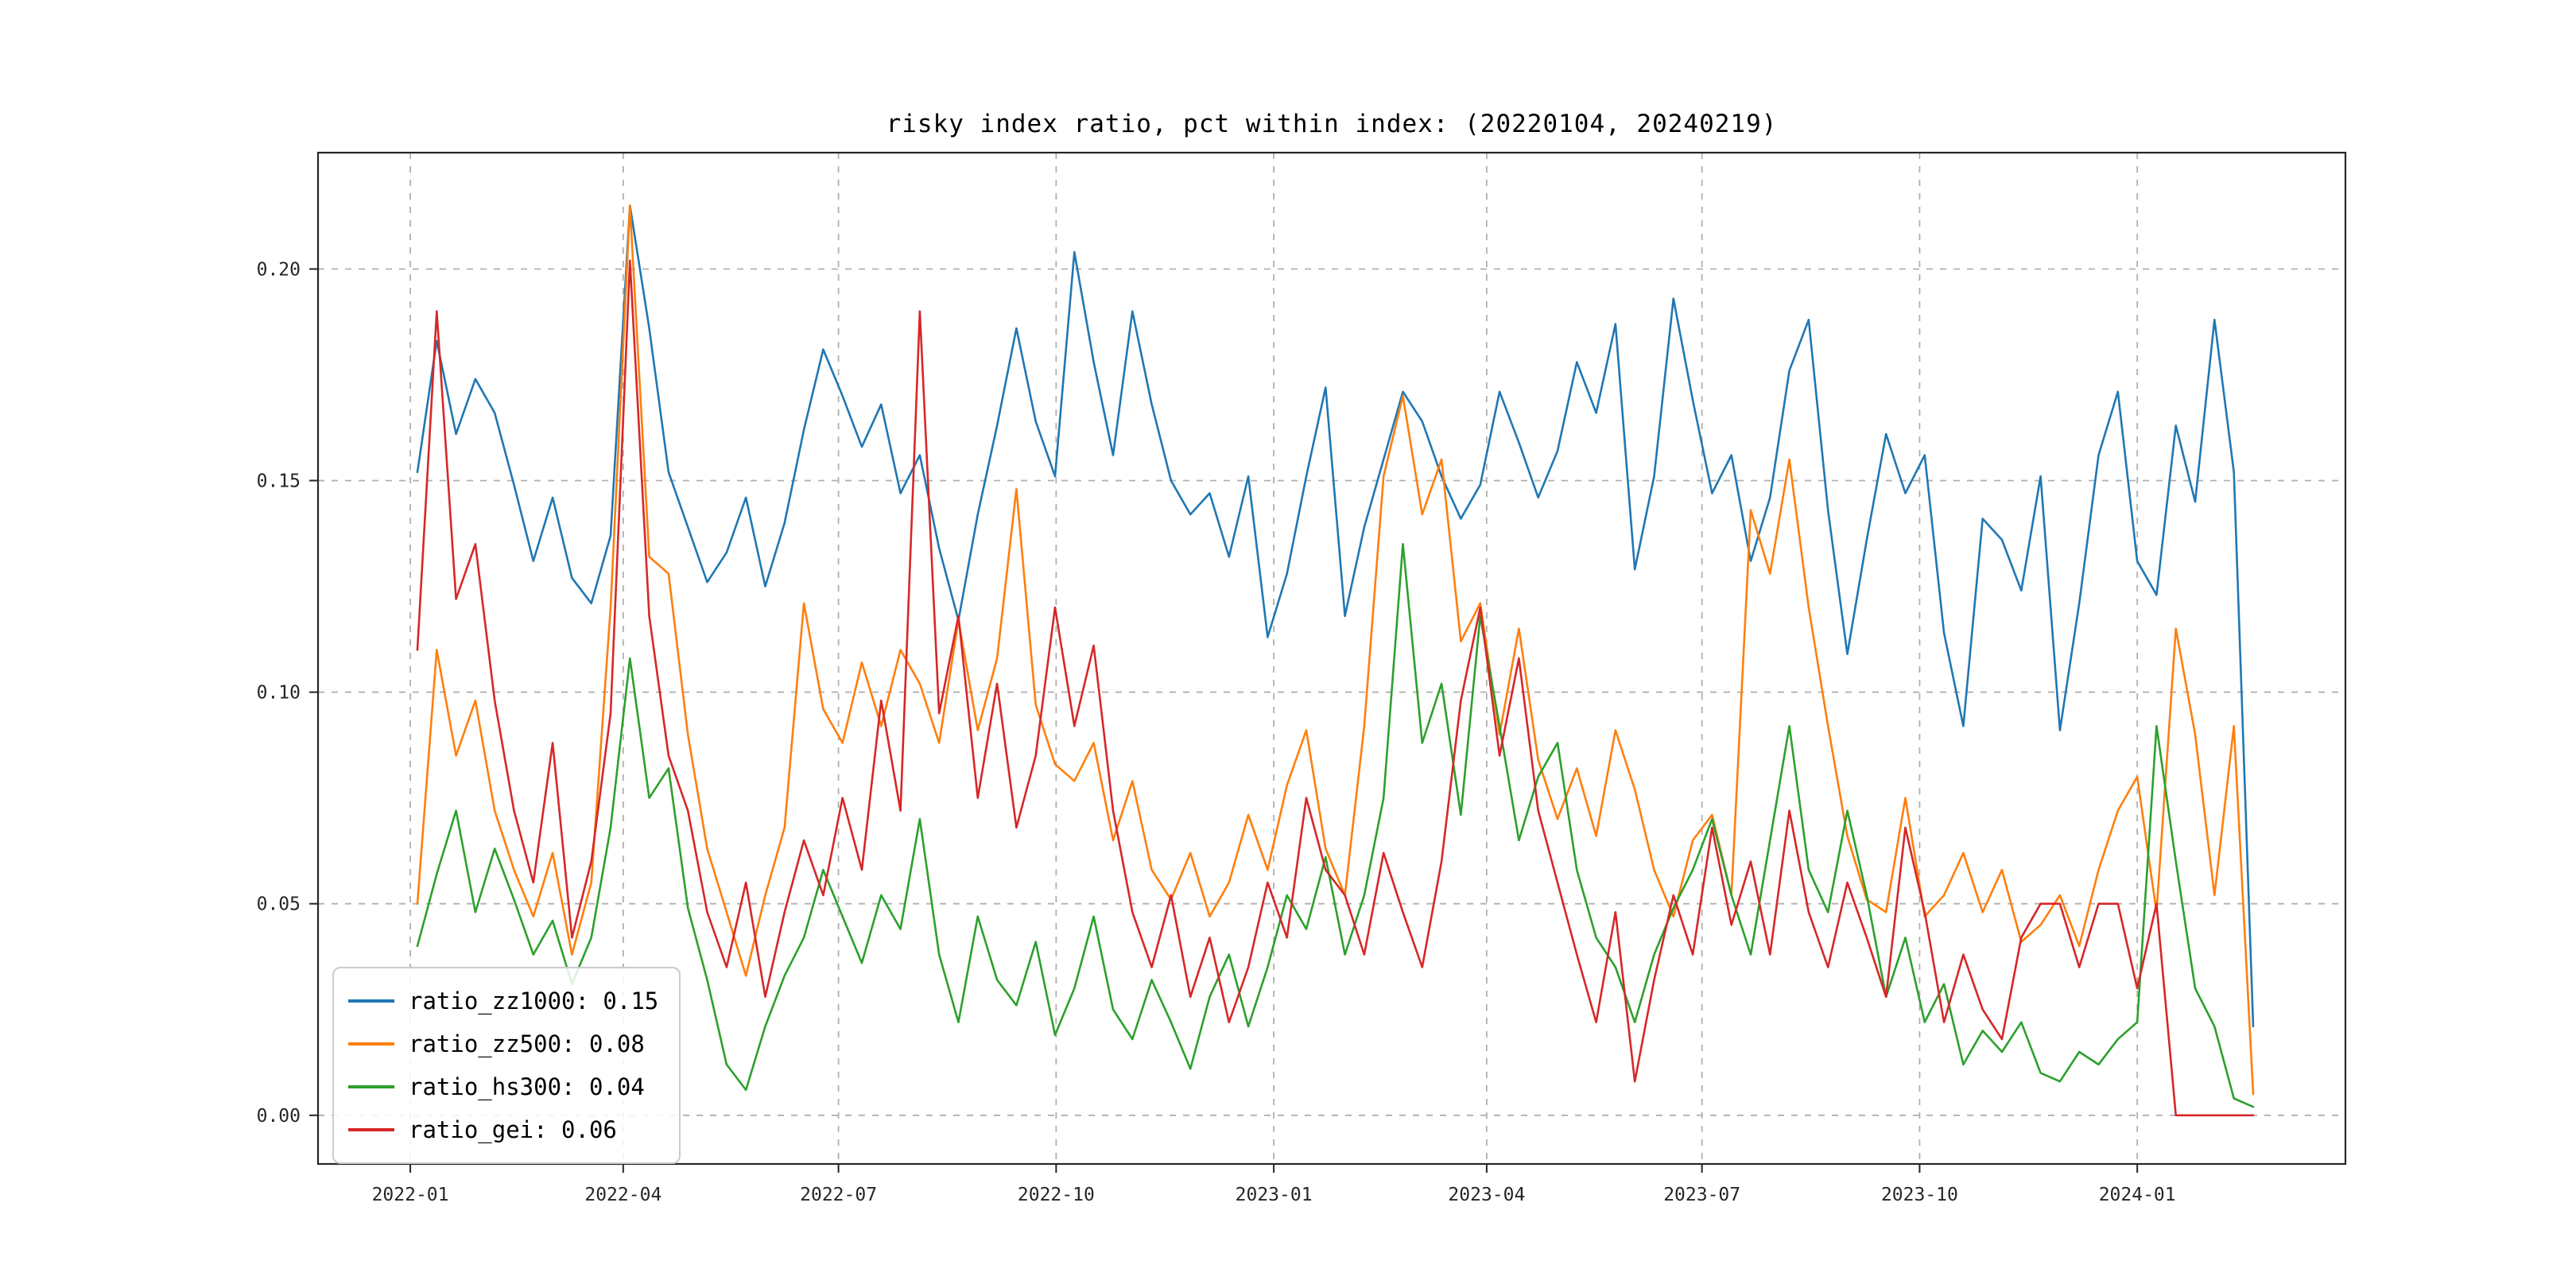 Image resolution: width=2576 pixels, height=1288 pixels. I want to click on legend-label: ratio_zz1000: 0.15, so click(534, 1001).